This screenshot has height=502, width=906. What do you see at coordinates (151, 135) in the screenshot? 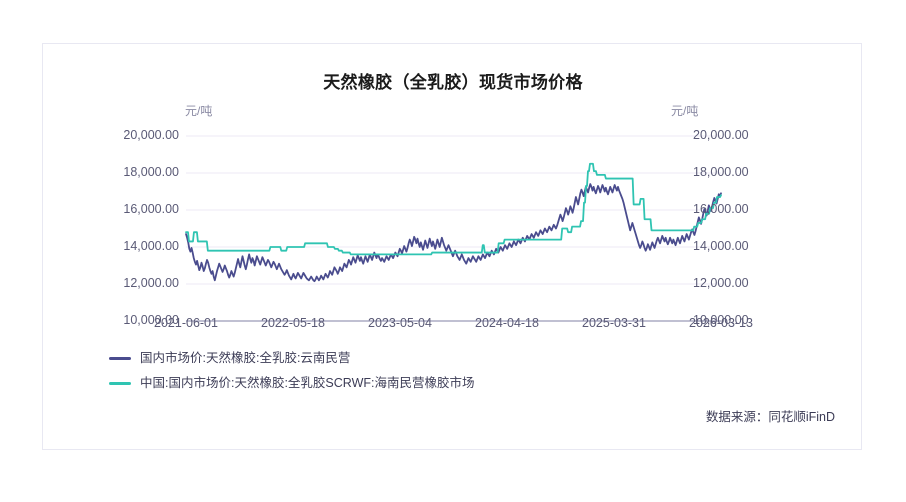
I see `y-tick-left-0: 20,000.00` at bounding box center [151, 135].